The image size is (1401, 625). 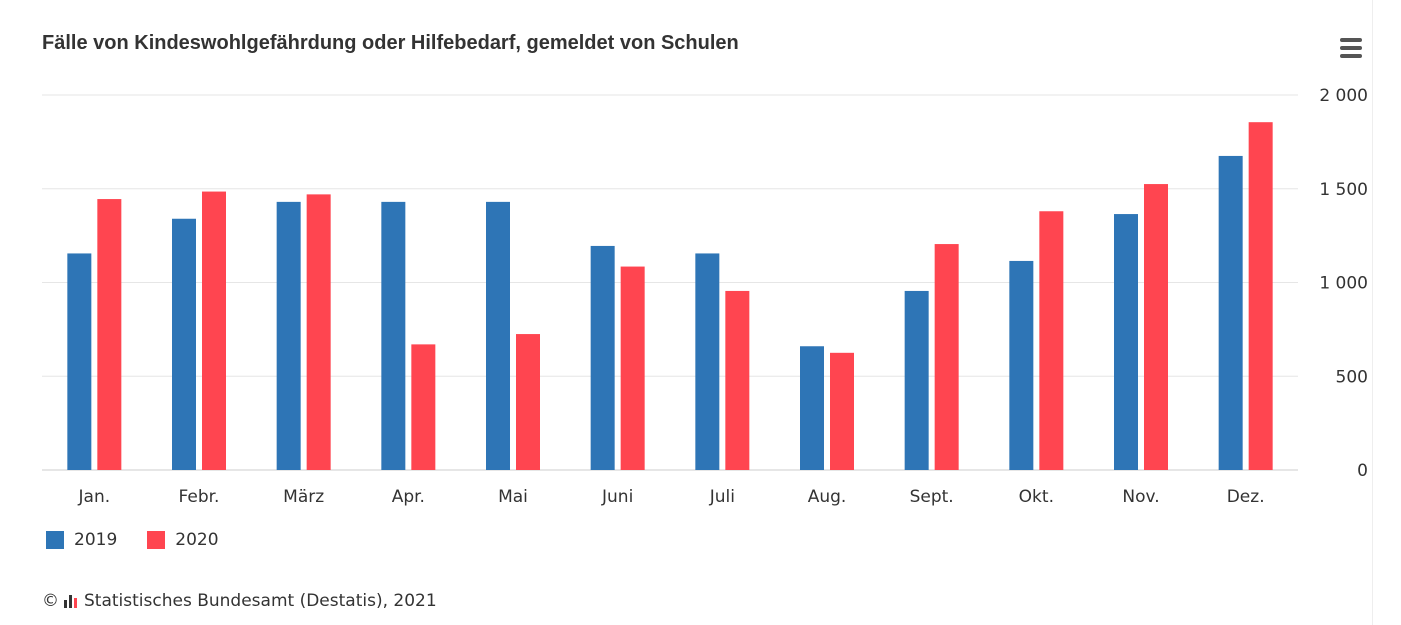 What do you see at coordinates (1156, 327) in the screenshot?
I see `bar-2020-nov` at bounding box center [1156, 327].